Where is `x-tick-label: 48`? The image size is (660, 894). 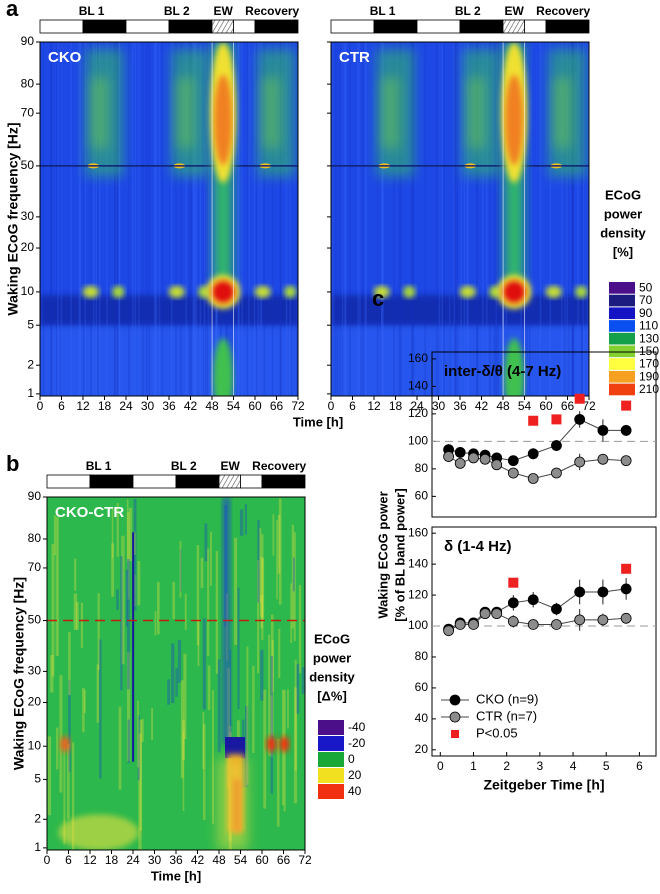
x-tick-label: 48 is located at coordinates (212, 406).